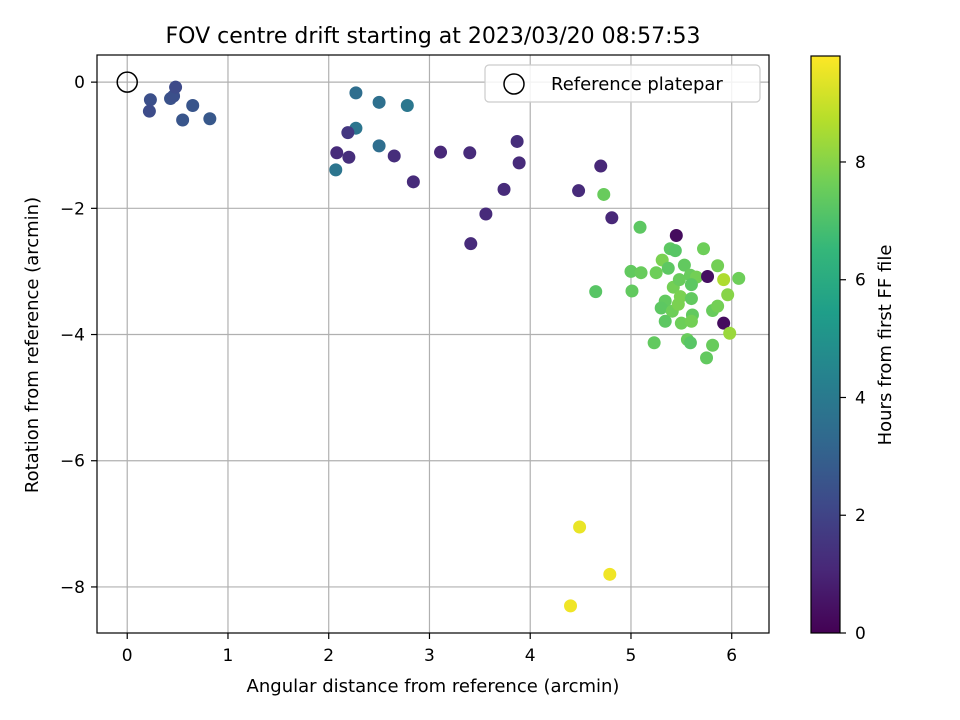 This screenshot has height=720, width=960. What do you see at coordinates (860, 163) in the screenshot?
I see `colorbar-tick-label: 8` at bounding box center [860, 163].